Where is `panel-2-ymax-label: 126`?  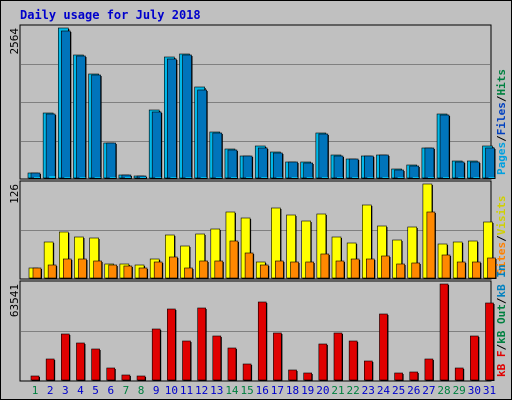 panel-2-ymax-label: 126 is located at coordinates (14, 194).